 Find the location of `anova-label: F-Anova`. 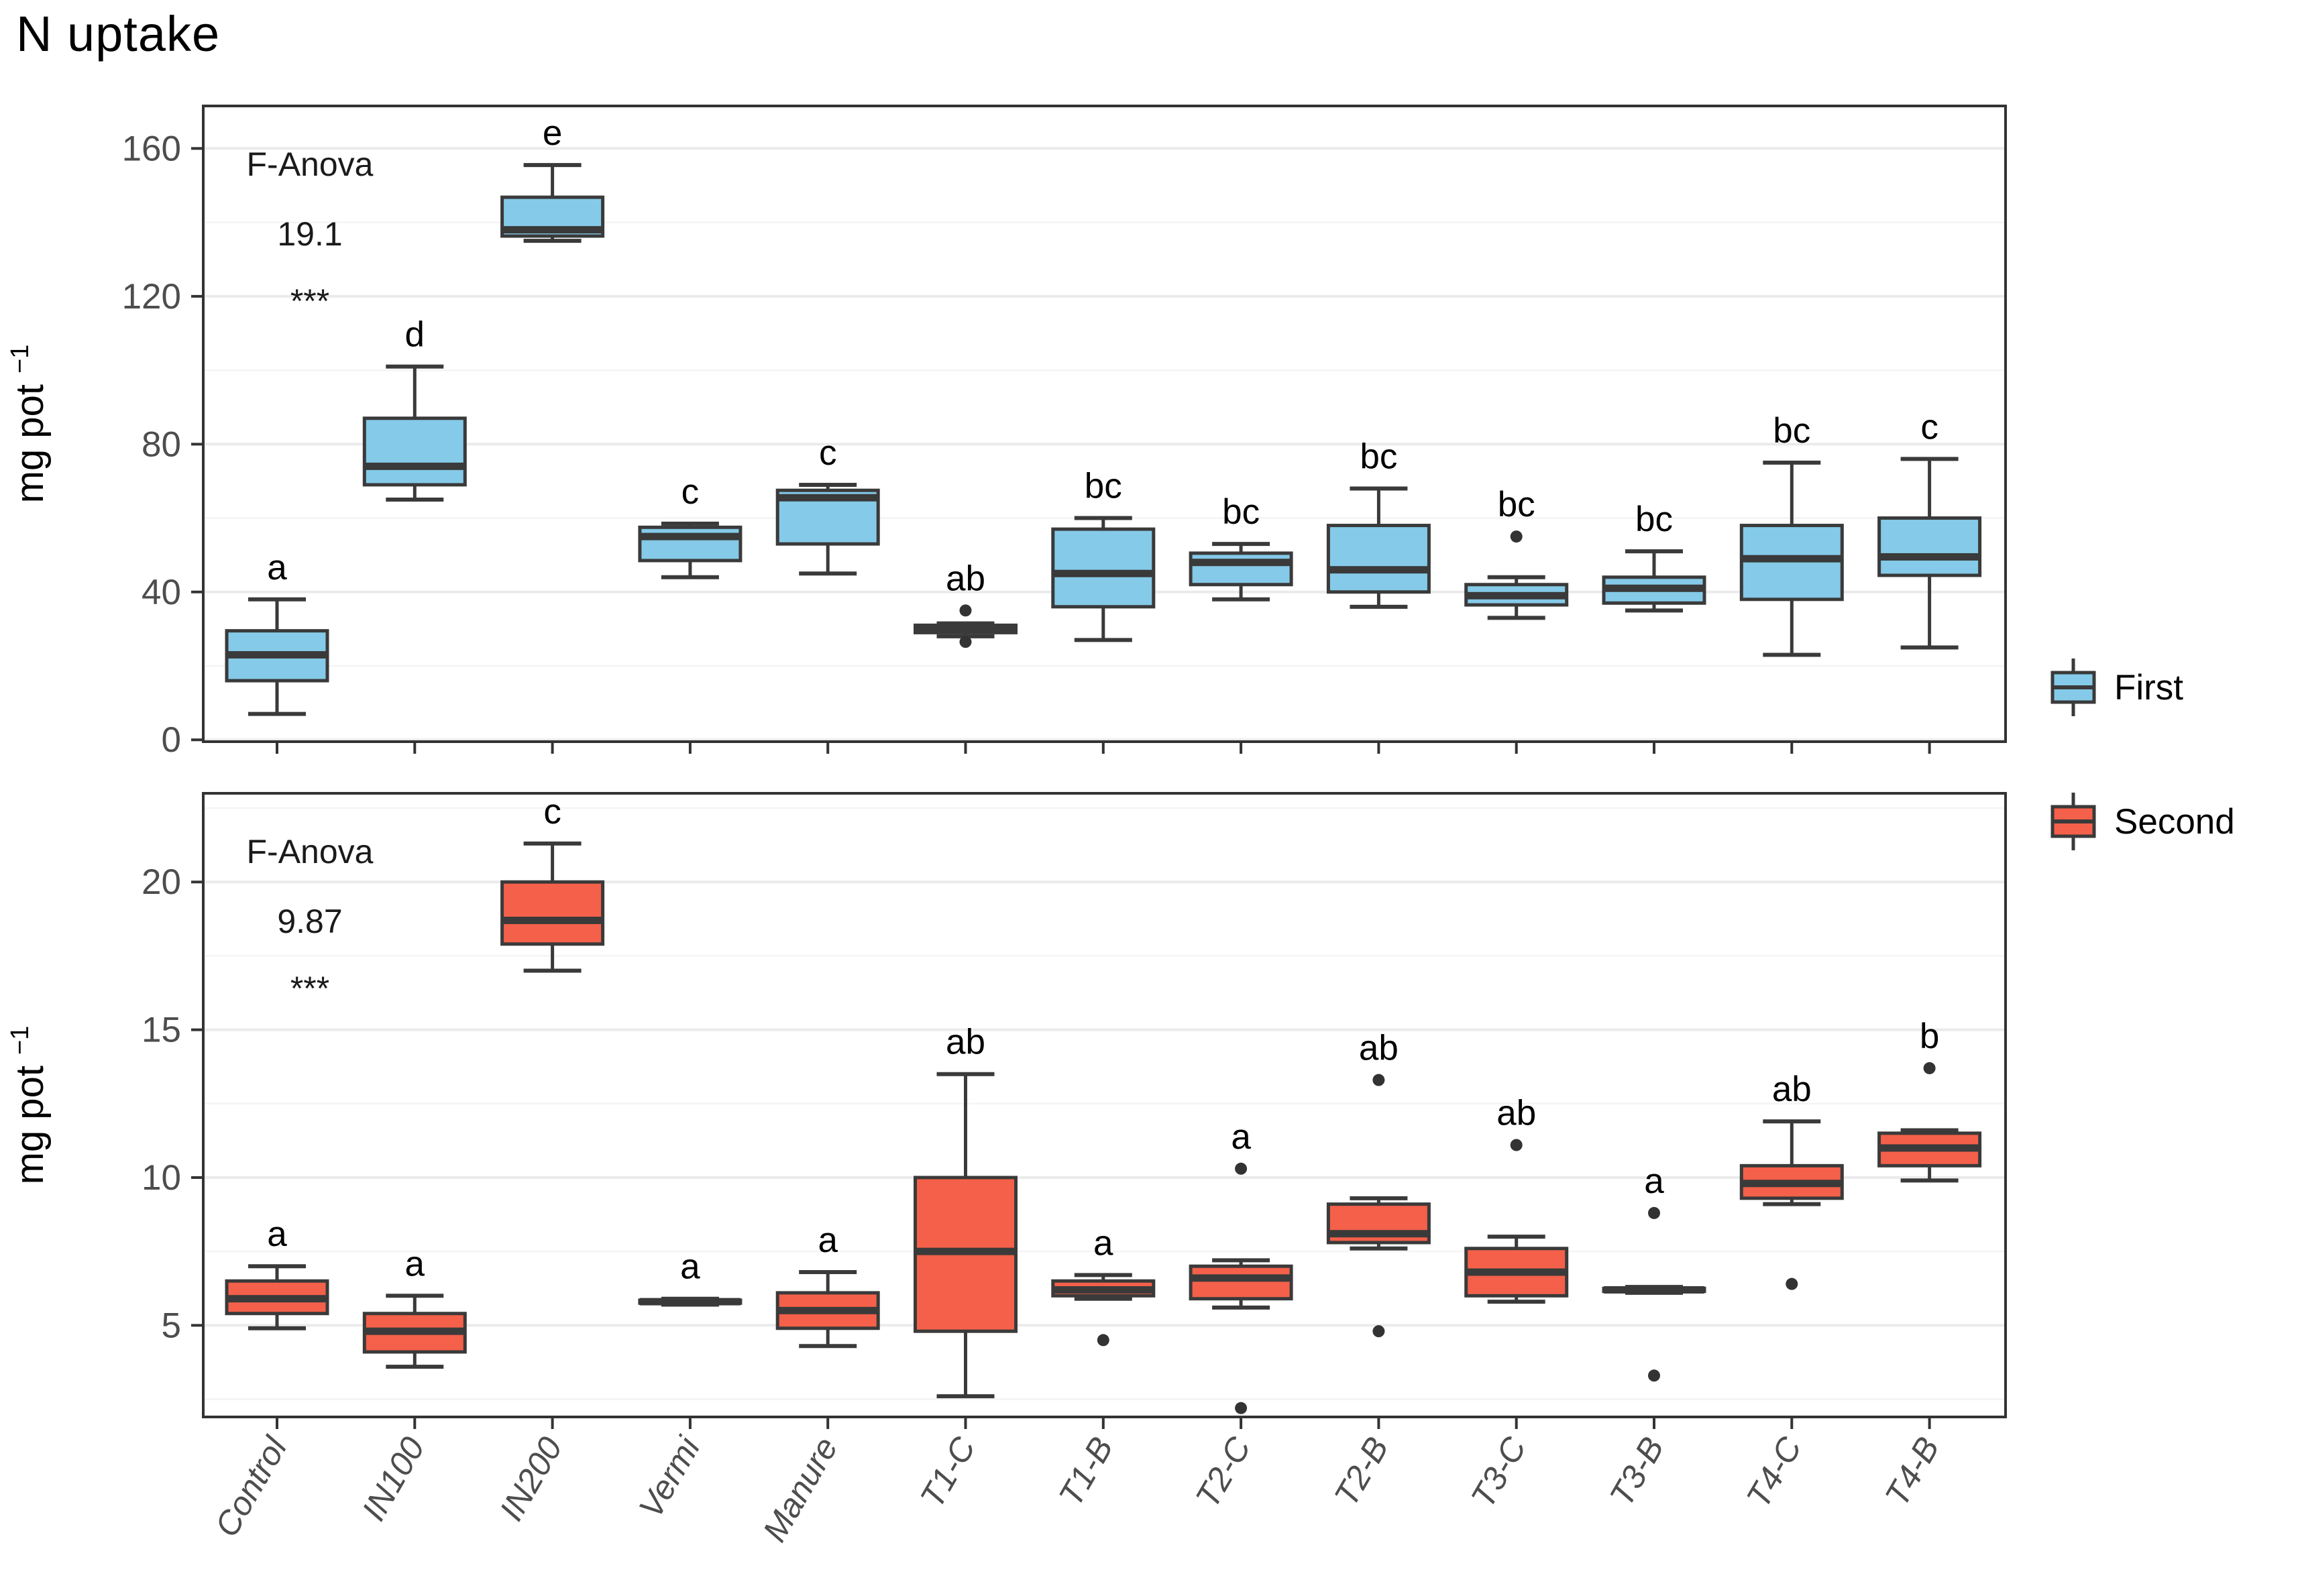

anova-label: F-Anova is located at coordinates (310, 851).